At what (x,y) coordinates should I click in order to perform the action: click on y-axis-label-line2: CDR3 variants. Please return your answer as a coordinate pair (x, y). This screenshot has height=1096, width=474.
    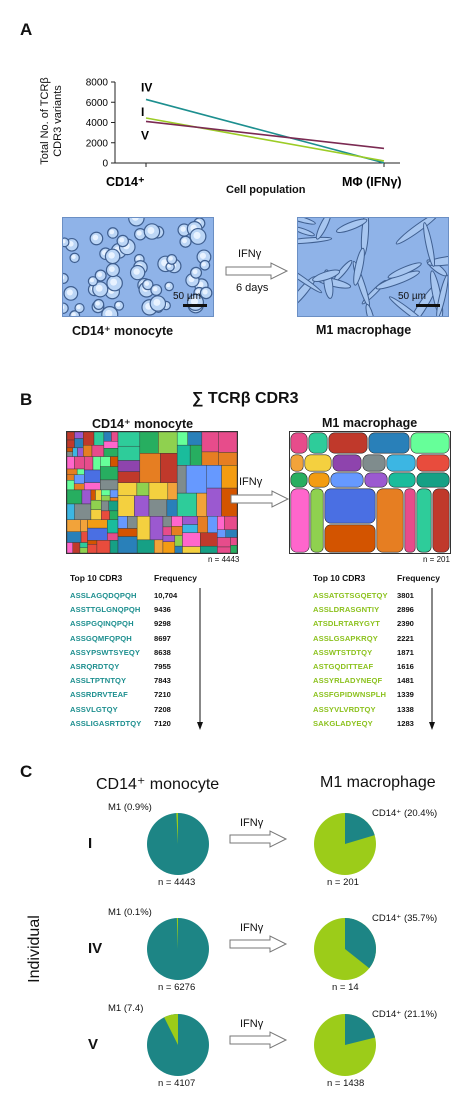
    Looking at the image, I should click on (58, 121).